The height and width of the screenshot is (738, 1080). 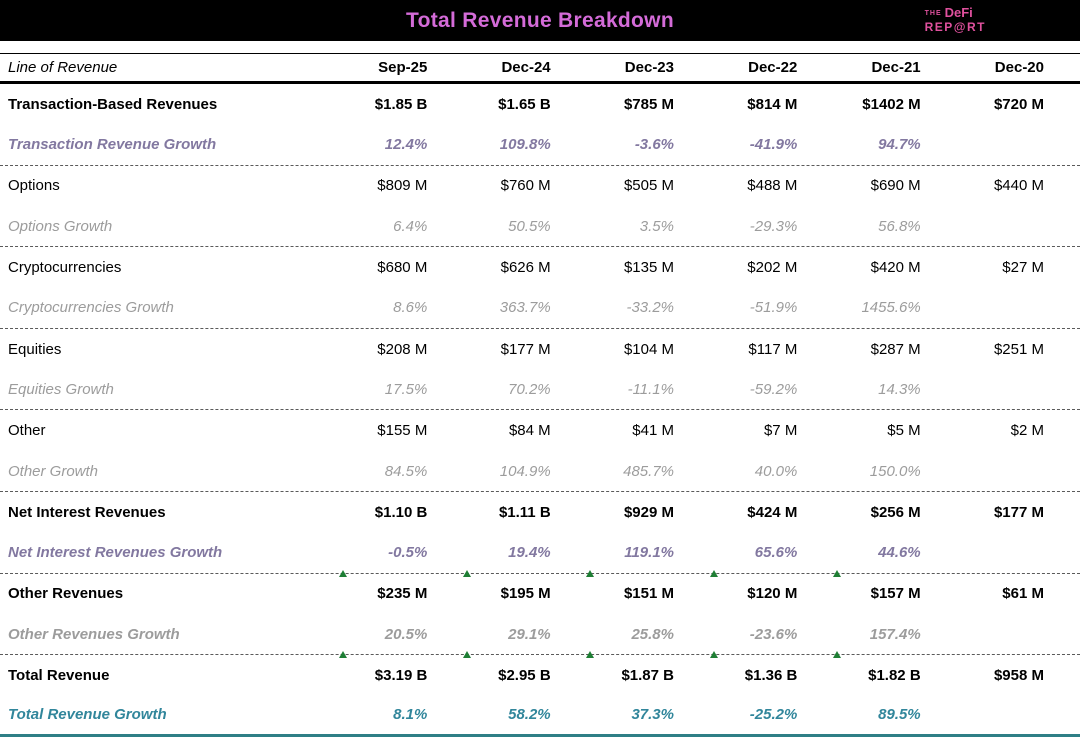 I want to click on column-header-dec-21: Dec-21, so click(x=896, y=67).